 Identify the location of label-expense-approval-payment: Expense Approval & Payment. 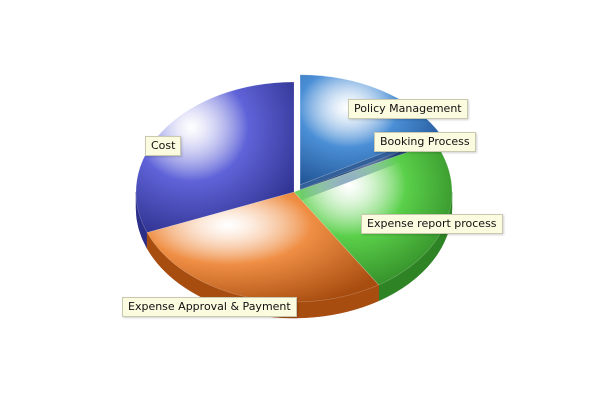
(209, 307).